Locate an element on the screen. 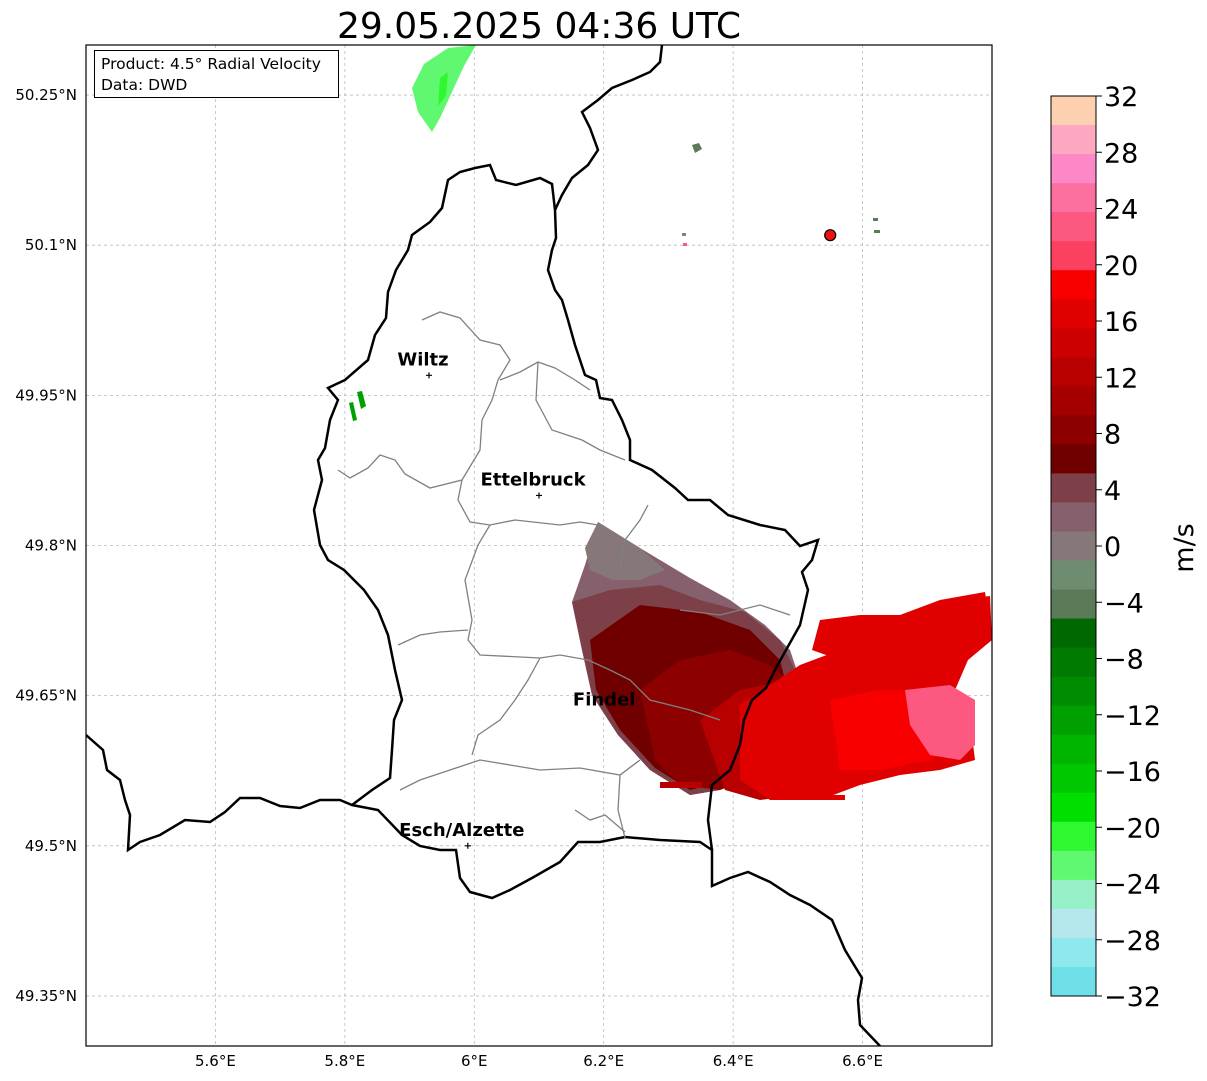 Image resolution: width=1207 pixels, height=1081 pixels. colorbar-tick-label: 20 is located at coordinates (1121, 266).